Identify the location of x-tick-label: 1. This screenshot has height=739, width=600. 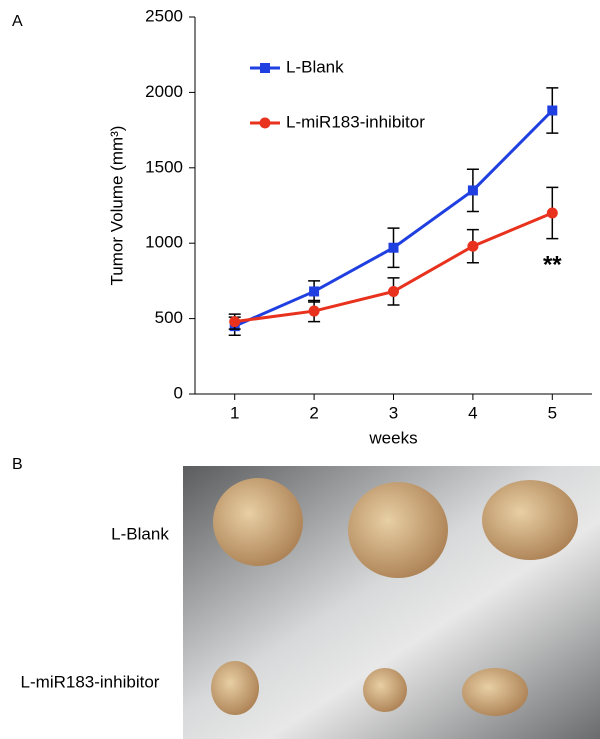
(234, 412).